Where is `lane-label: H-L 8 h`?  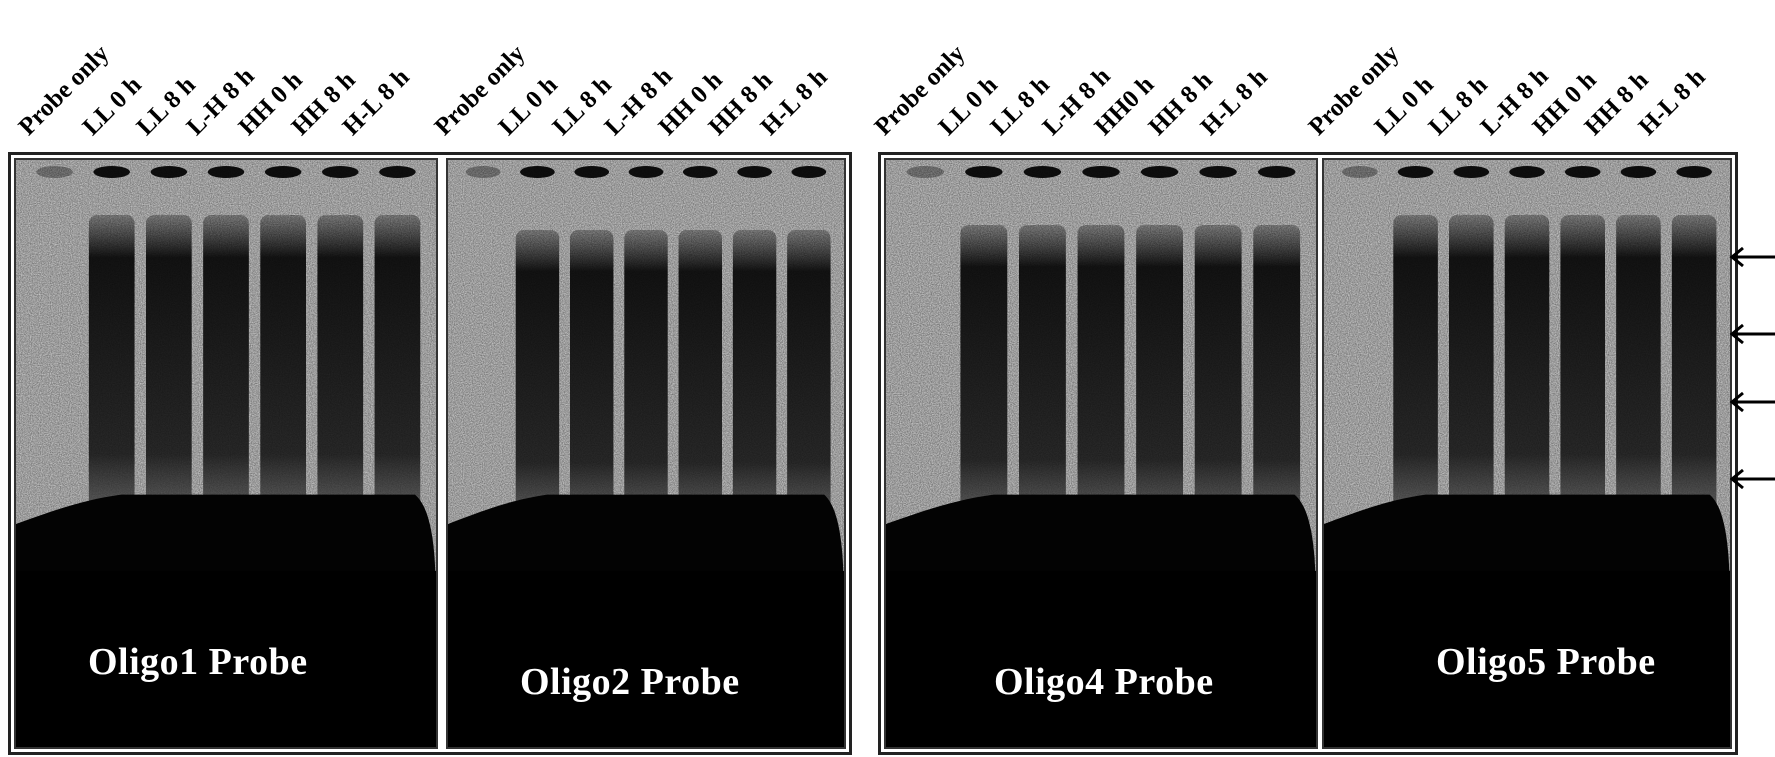 lane-label: H-L 8 h is located at coordinates (1672, 102).